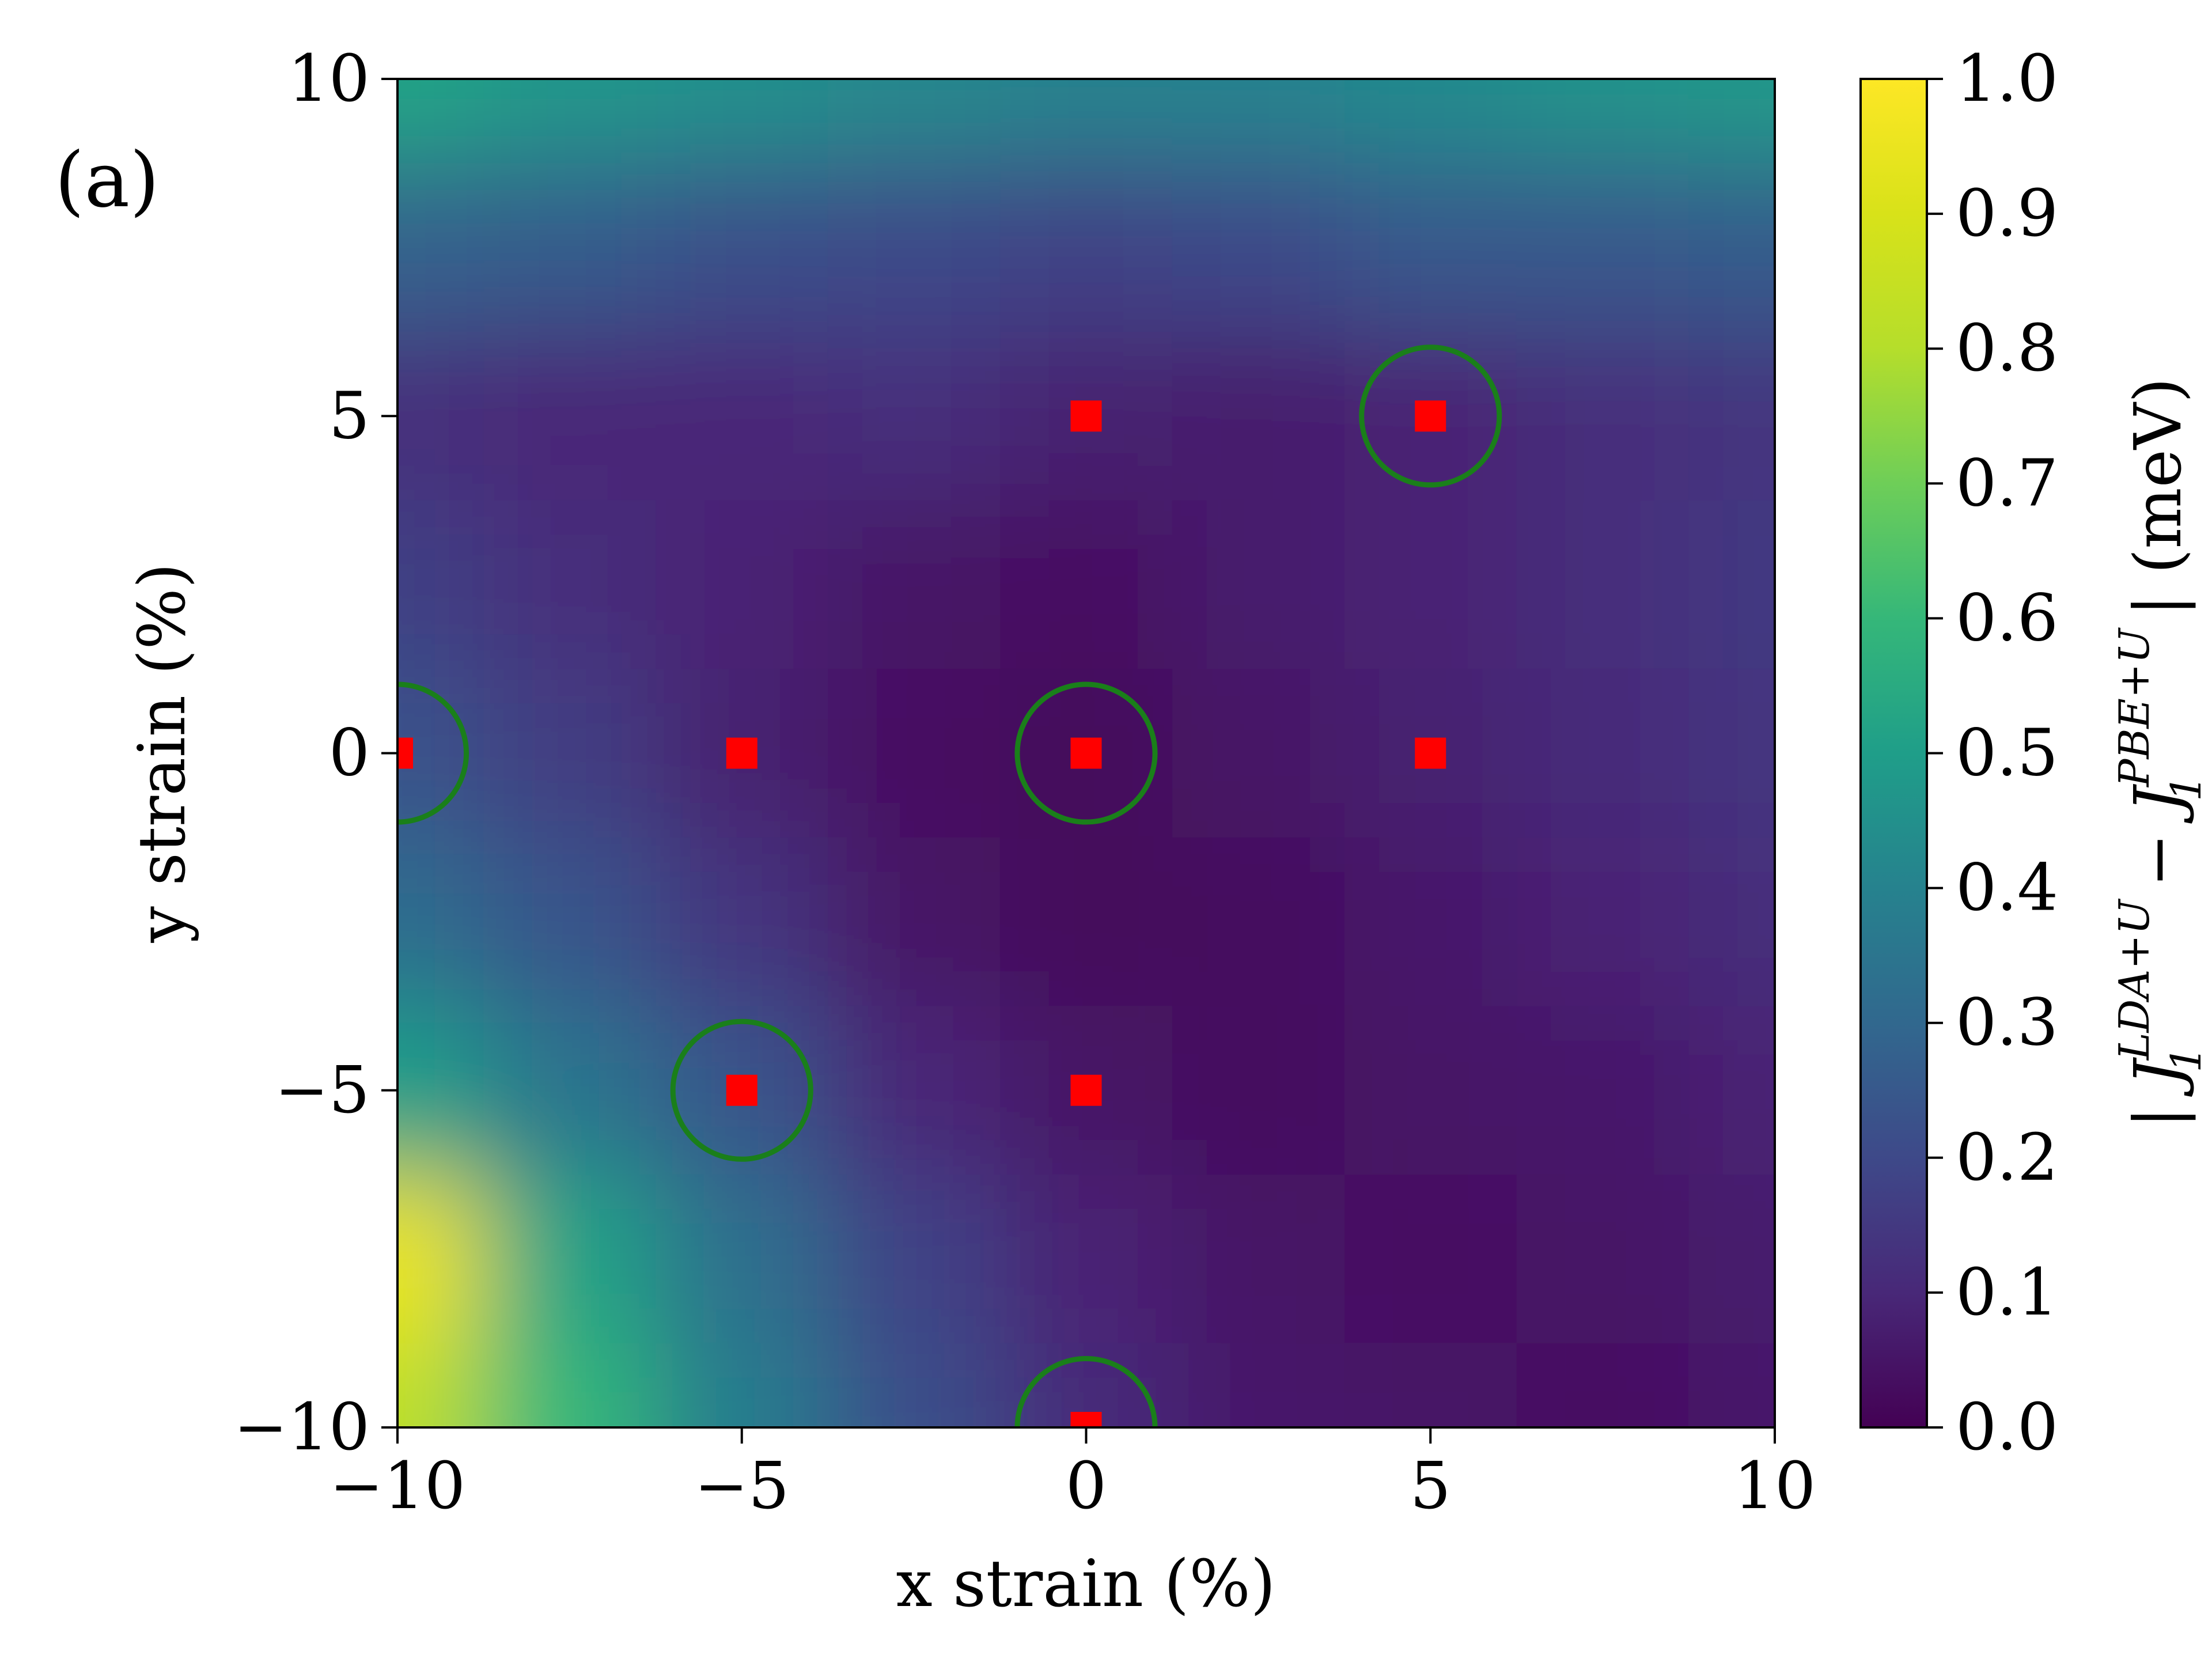  I want to click on colorbar-tick-label: 0.5, so click(2007, 753).